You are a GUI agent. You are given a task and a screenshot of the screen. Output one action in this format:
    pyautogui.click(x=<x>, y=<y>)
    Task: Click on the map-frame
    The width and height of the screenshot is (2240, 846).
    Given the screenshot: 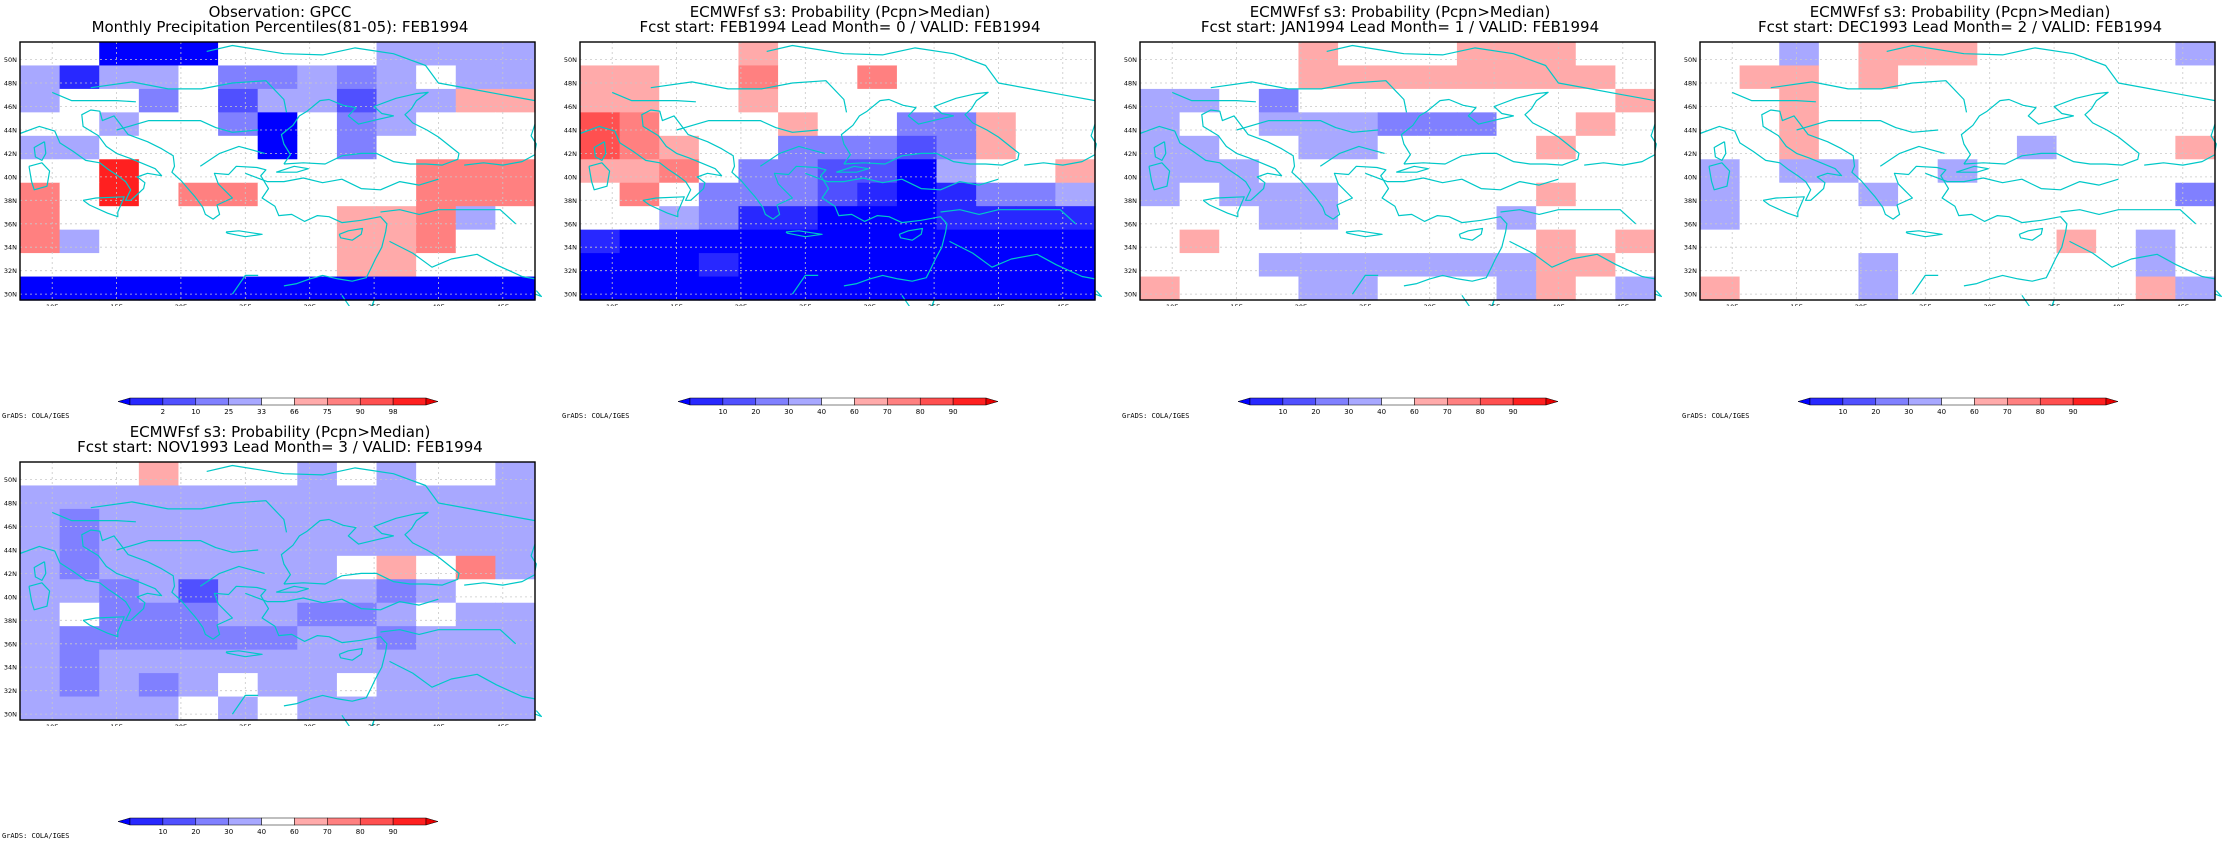 What is the action you would take?
    pyautogui.click(x=277, y=171)
    